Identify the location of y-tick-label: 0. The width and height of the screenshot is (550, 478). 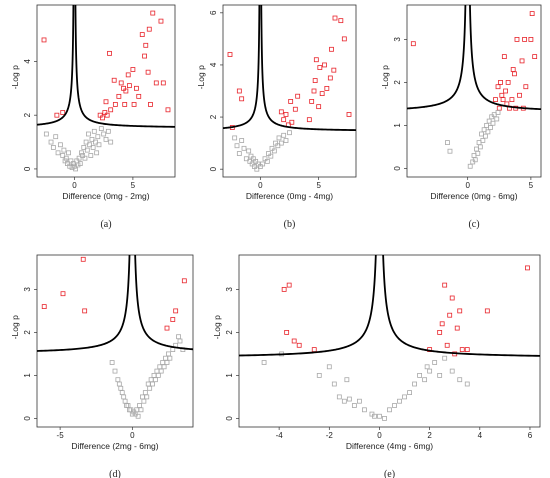
(213, 168).